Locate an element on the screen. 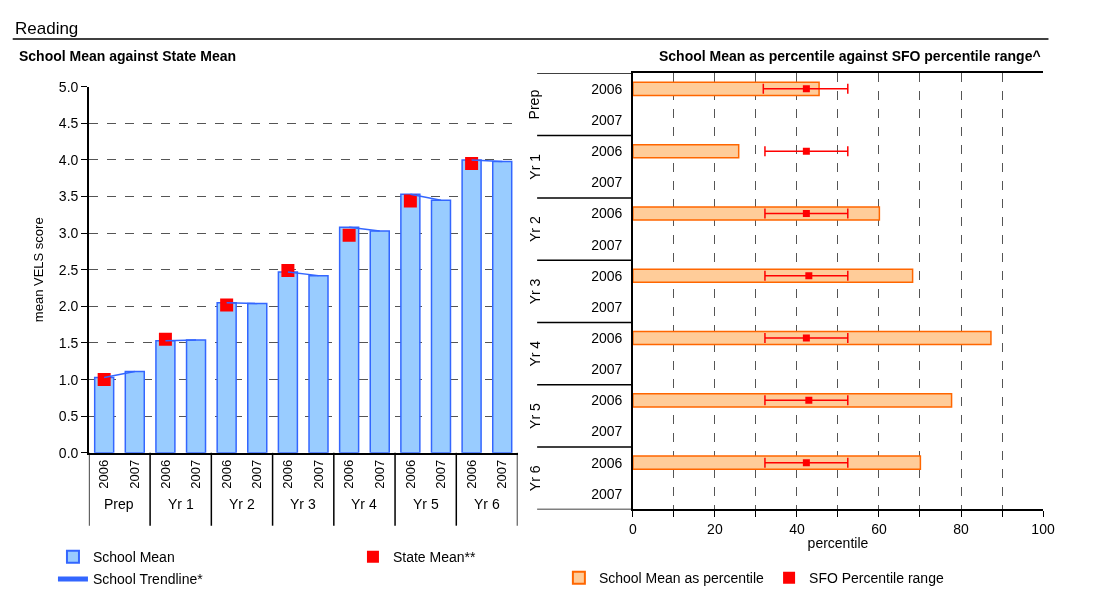 This screenshot has height=599, width=1104. legend-label: School Trendline* is located at coordinates (148, 579).